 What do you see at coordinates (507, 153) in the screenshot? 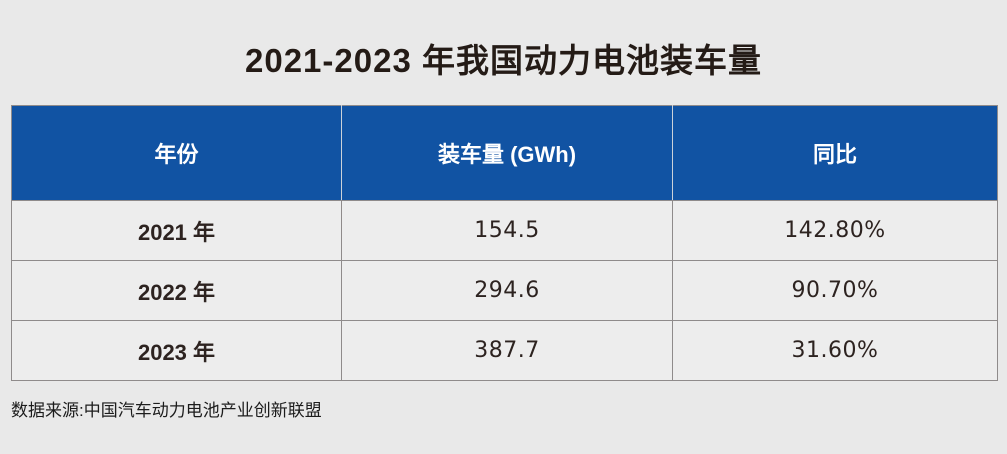
I see `header-installed-volume: 装车量 (GWh)` at bounding box center [507, 153].